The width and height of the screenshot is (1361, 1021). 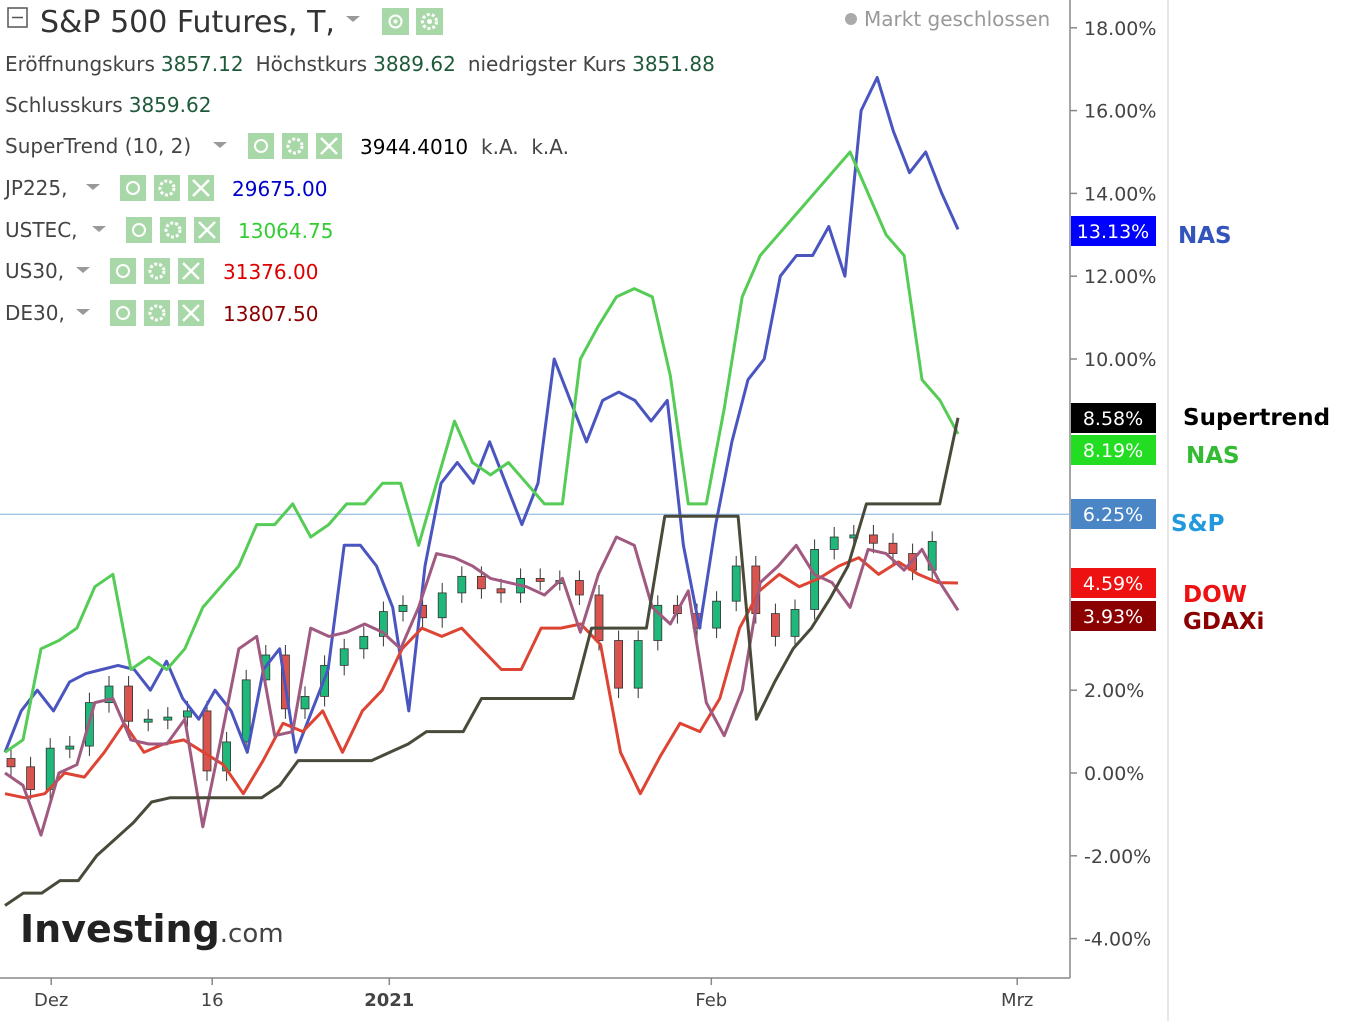 What do you see at coordinates (673, 64) in the screenshot?
I see `ohlc-low-value: 3851.88` at bounding box center [673, 64].